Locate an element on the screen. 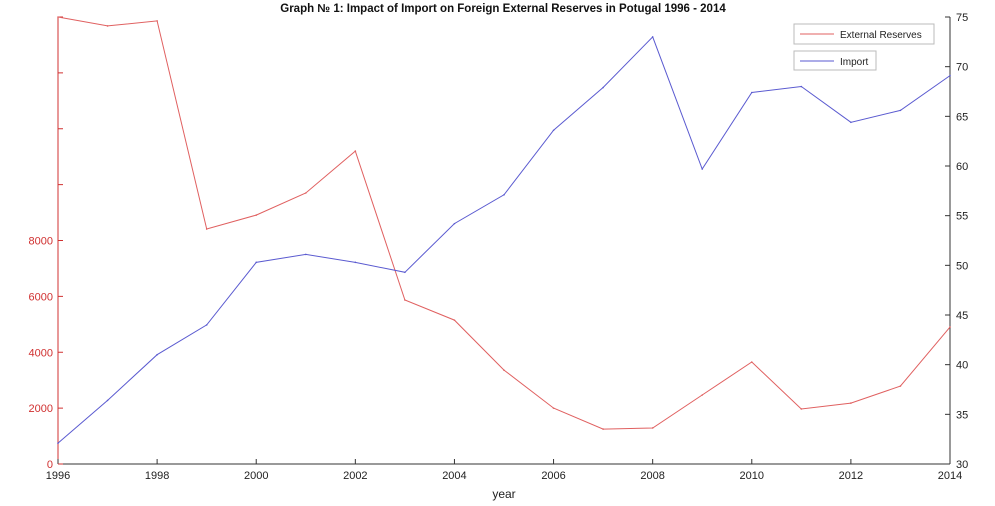  right-tick-label: 30 is located at coordinates (962, 465).